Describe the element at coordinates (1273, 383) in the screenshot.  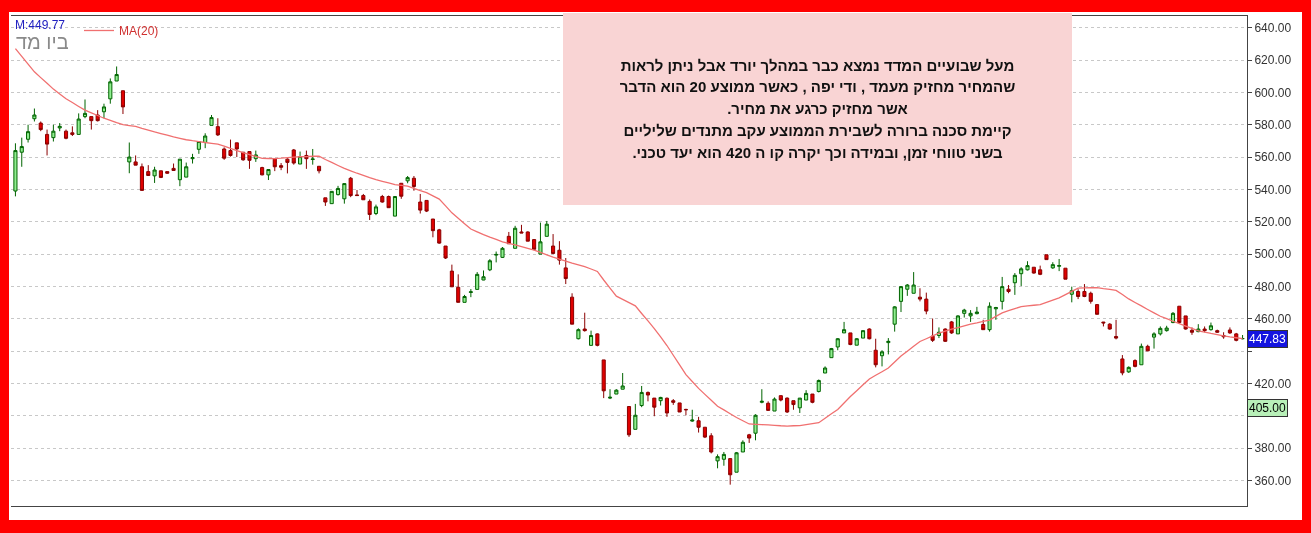
I see `y-tick-label: 420.00` at that location.